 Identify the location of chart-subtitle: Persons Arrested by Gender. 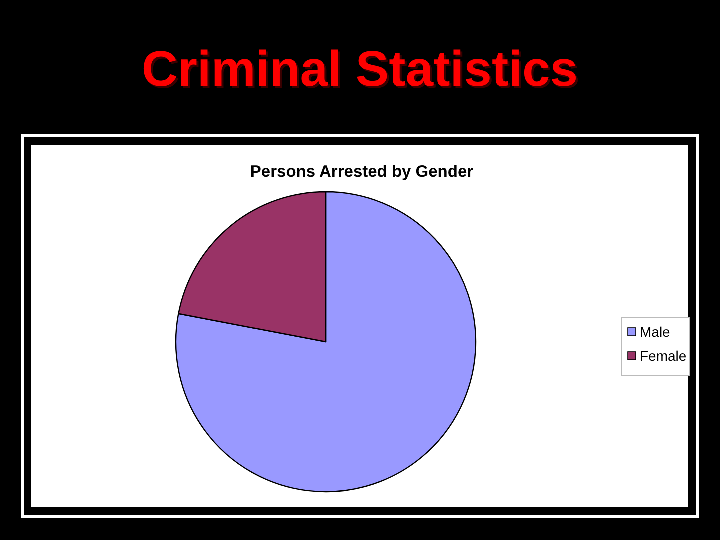
(362, 172).